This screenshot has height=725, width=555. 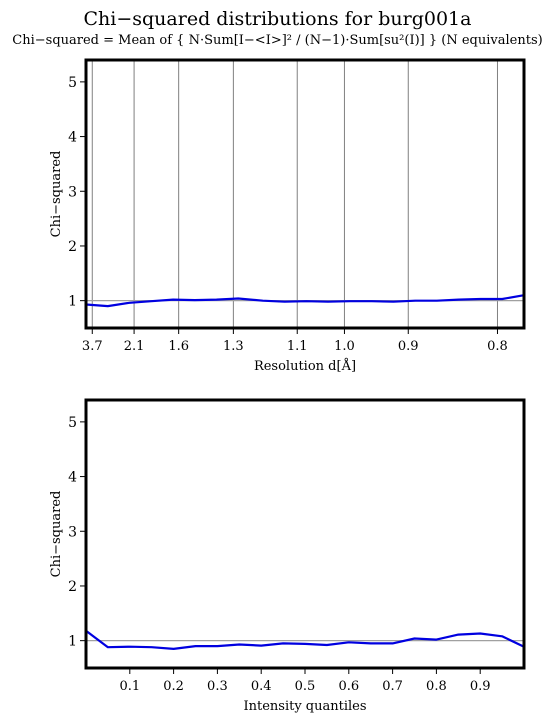 What do you see at coordinates (304, 706) in the screenshot?
I see `x-axis-label: Intensity quantiles` at bounding box center [304, 706].